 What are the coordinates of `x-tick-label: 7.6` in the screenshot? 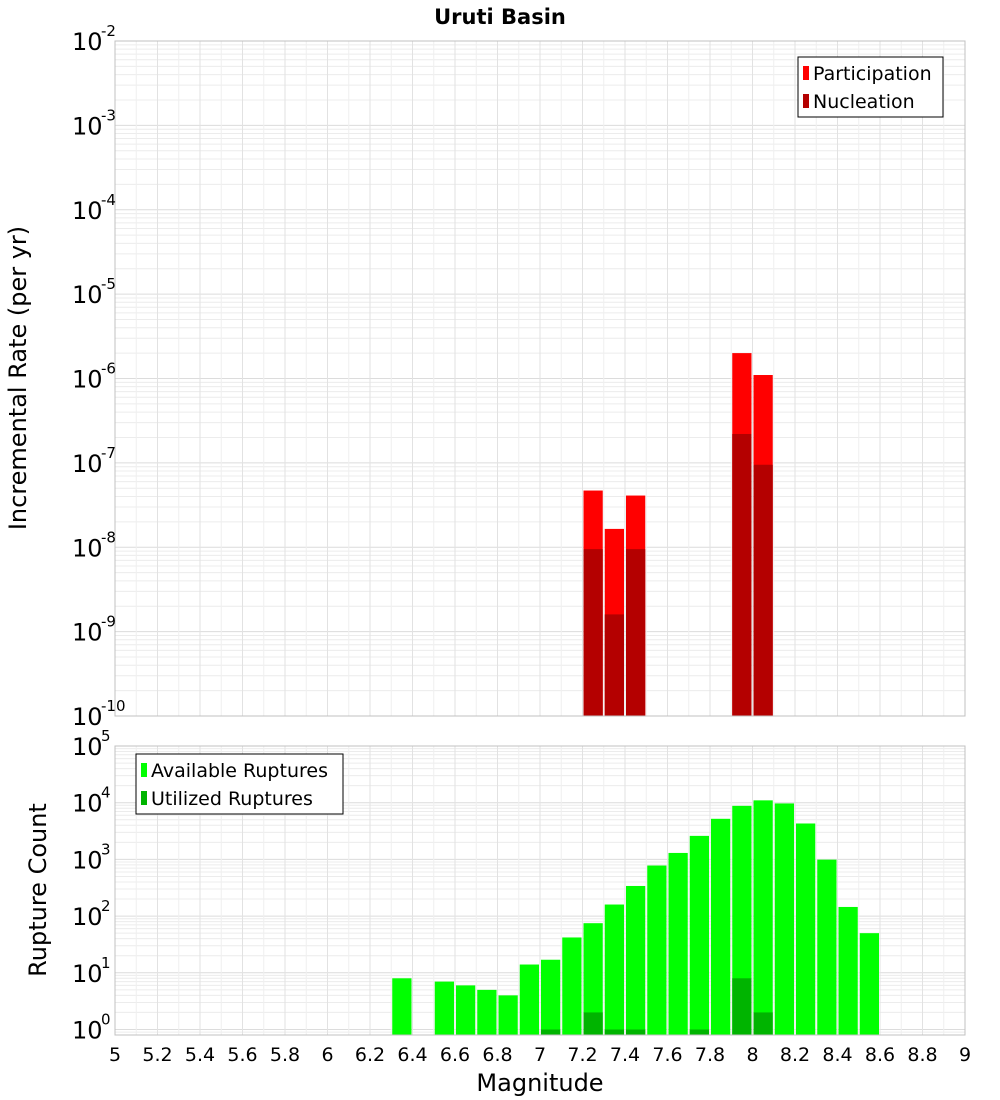 It's located at (667, 1055).